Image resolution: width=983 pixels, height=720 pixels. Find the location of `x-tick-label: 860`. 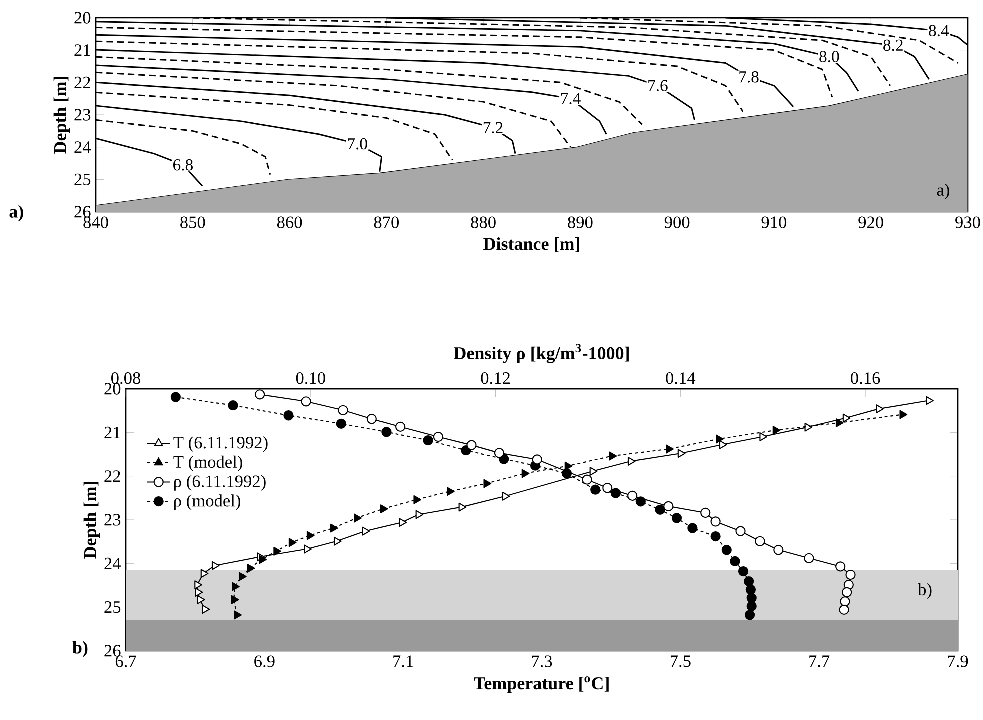

x-tick-label: 860 is located at coordinates (289, 222).